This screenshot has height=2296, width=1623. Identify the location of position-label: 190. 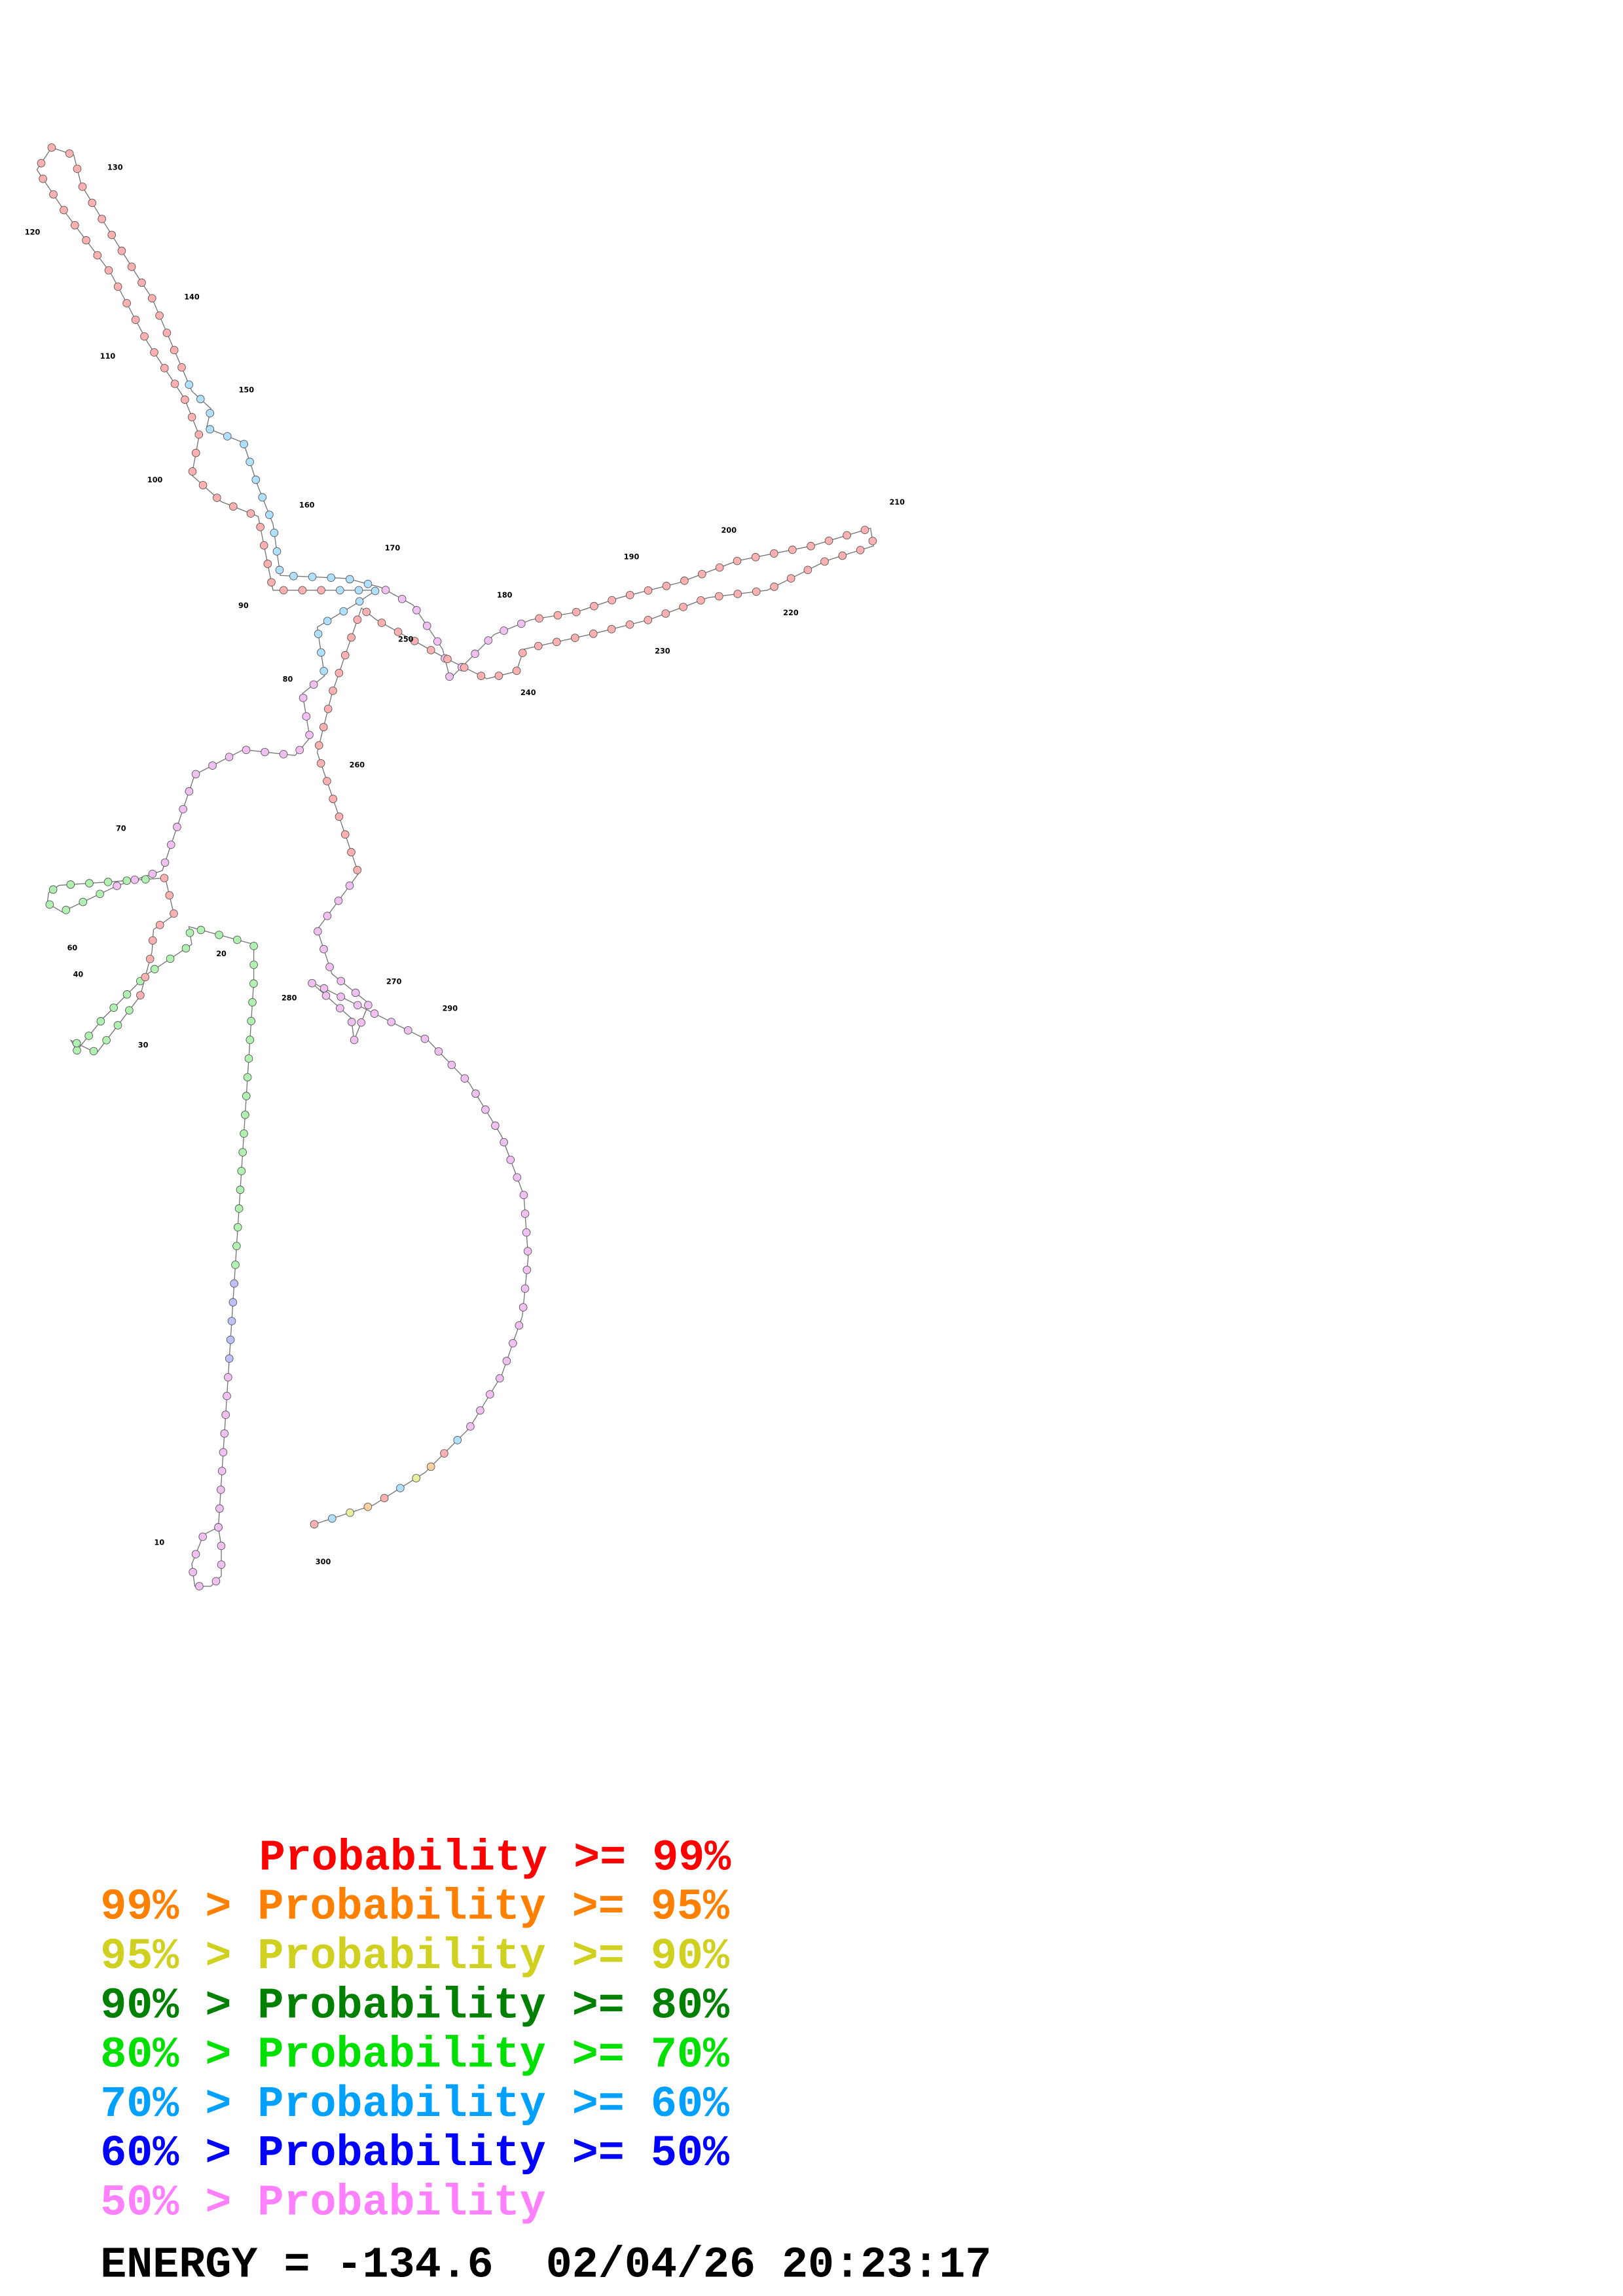
(632, 556).